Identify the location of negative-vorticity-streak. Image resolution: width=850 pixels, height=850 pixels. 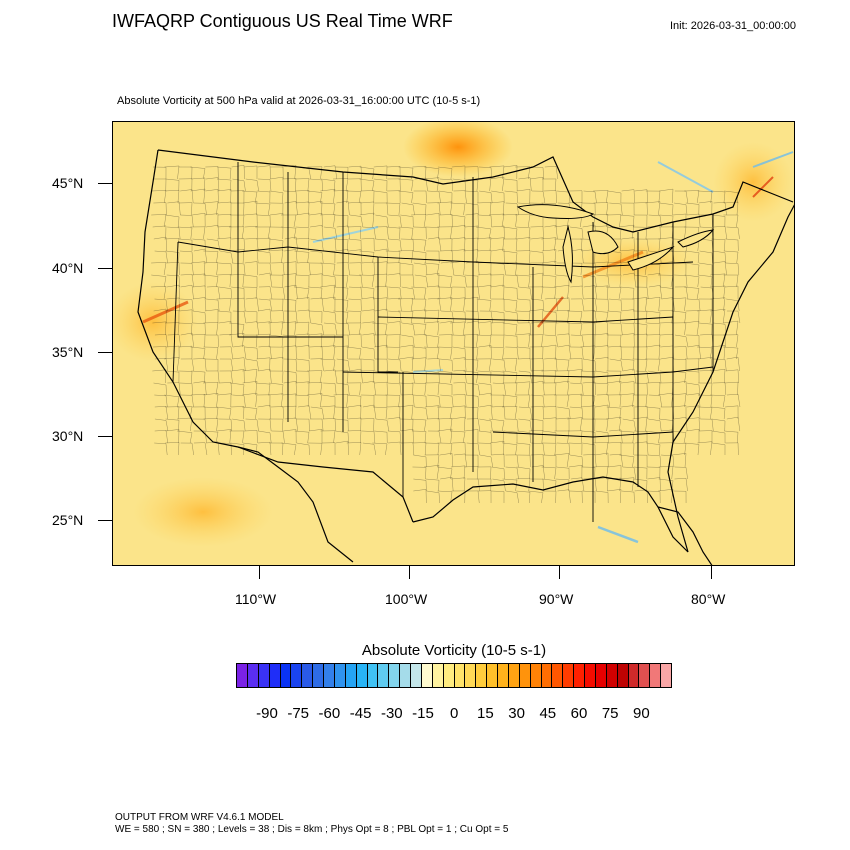
(345, 234).